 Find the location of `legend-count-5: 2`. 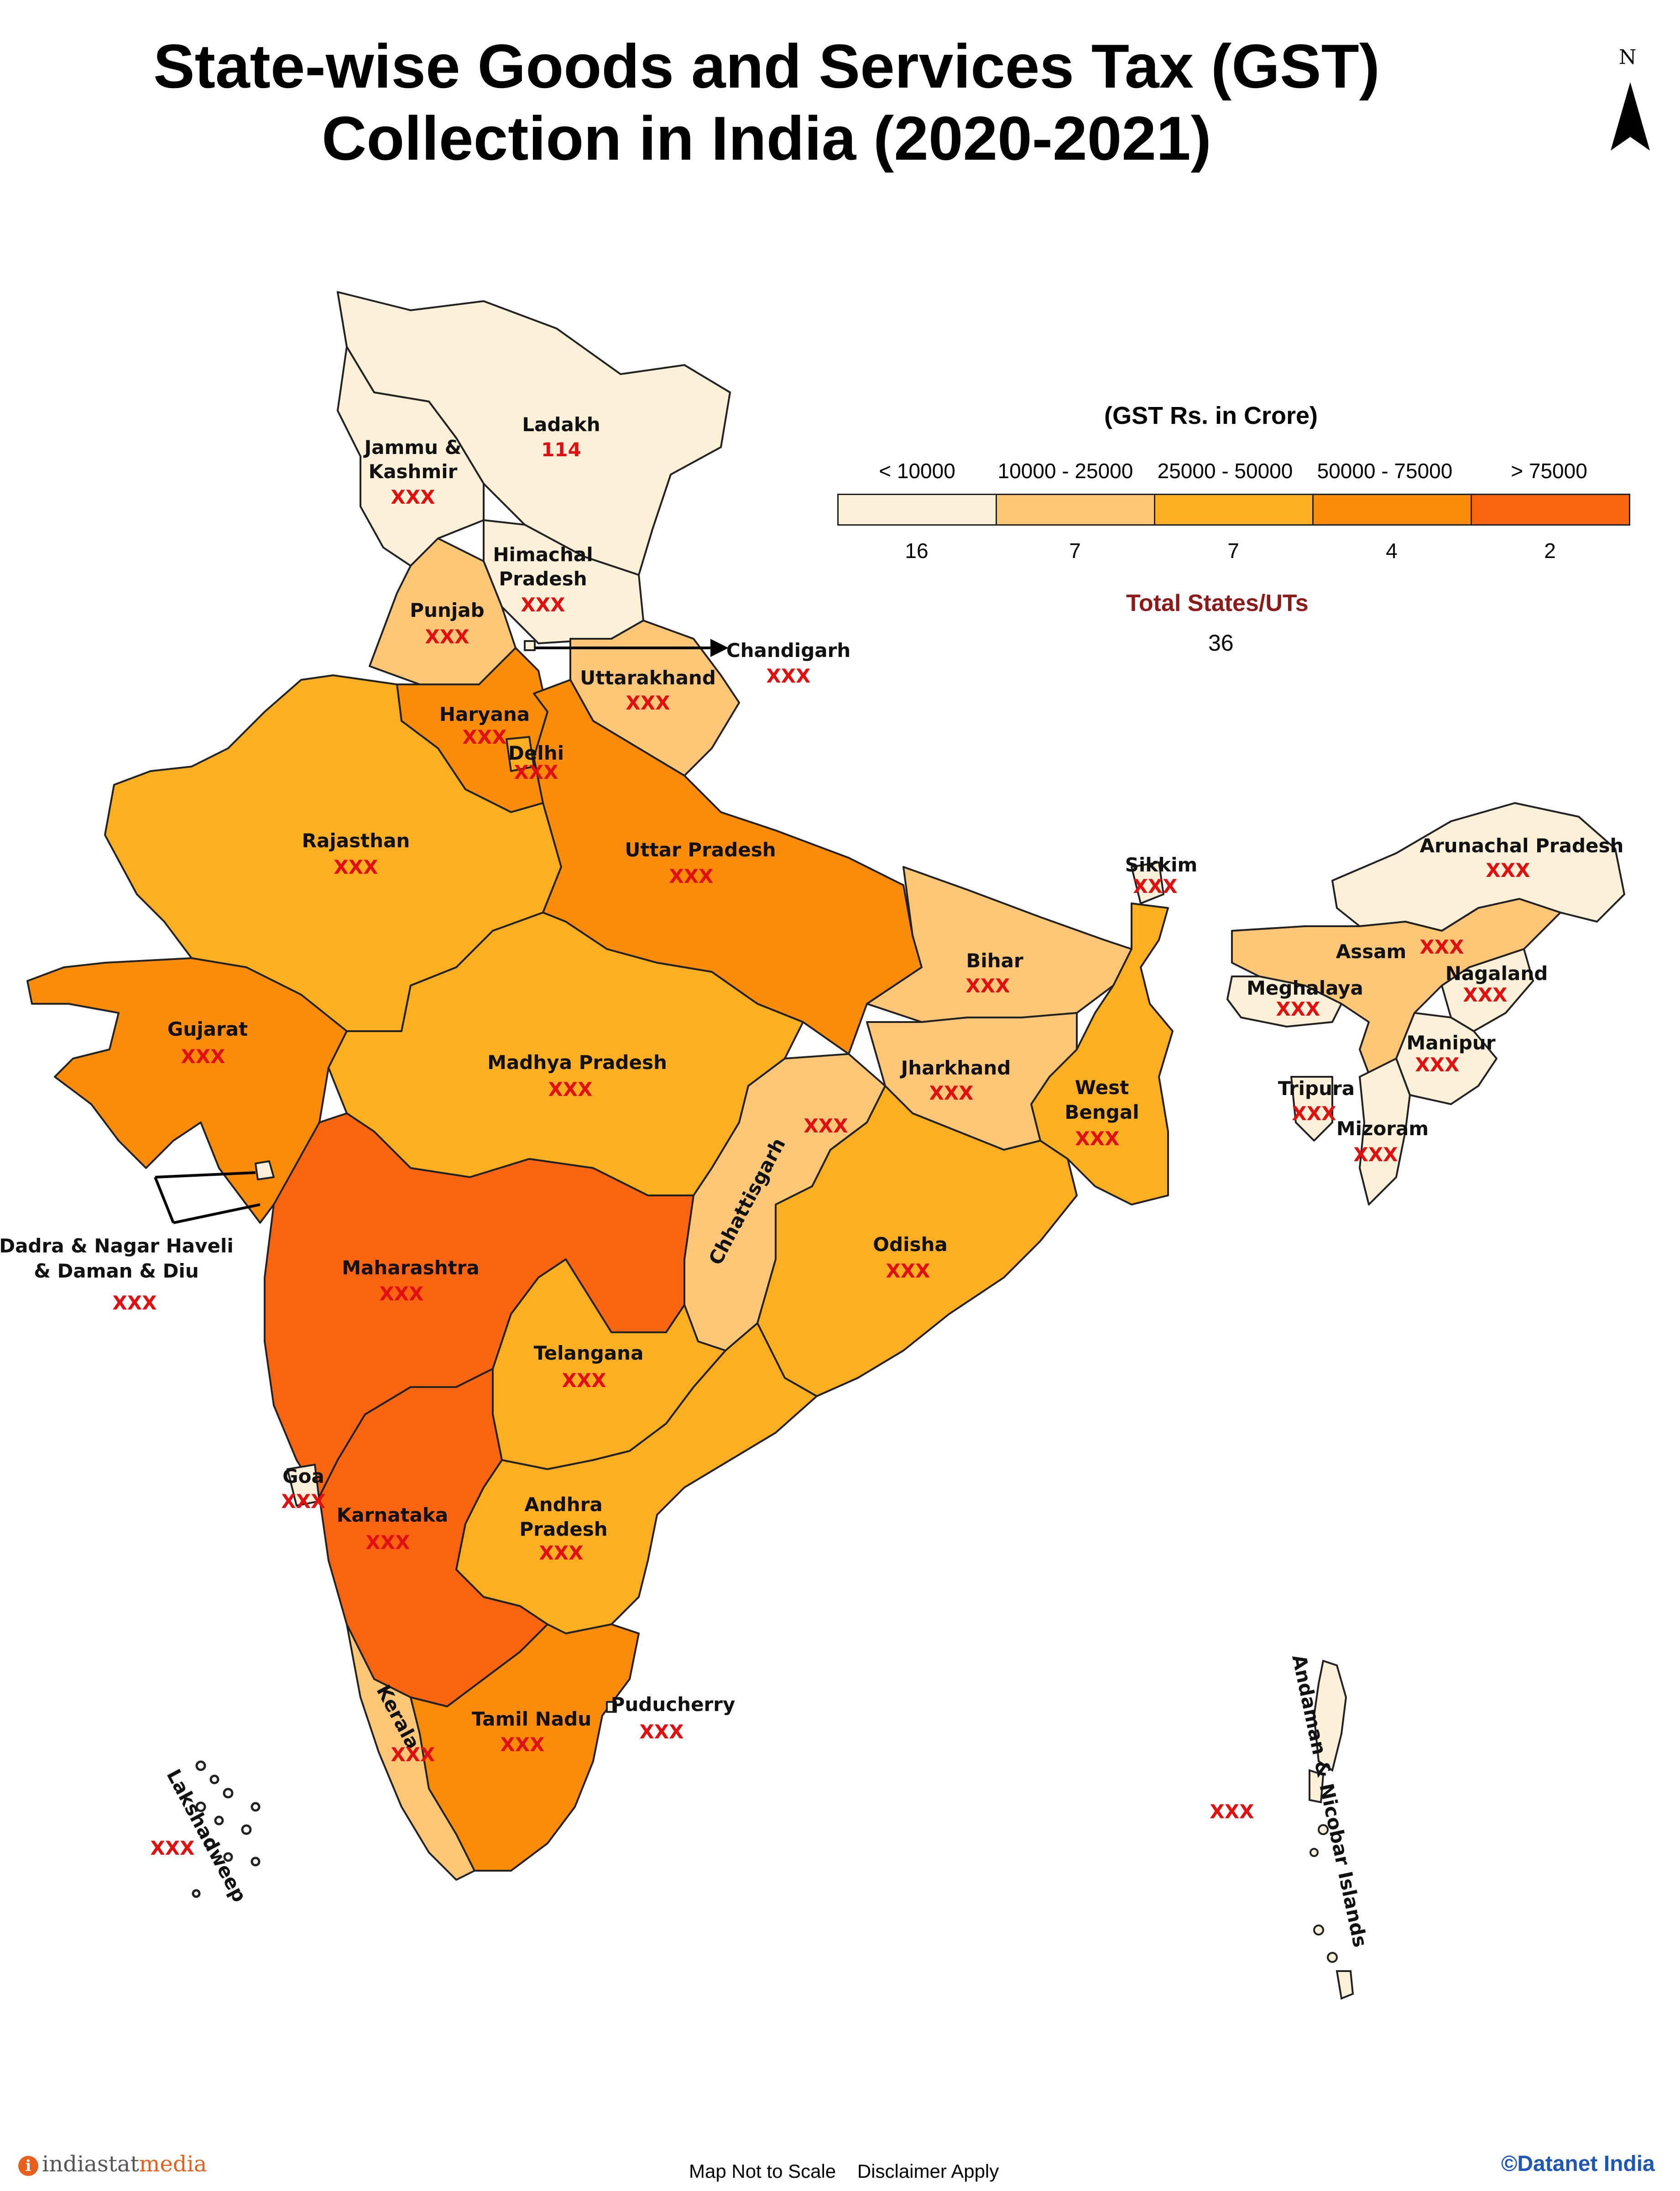

legend-count-5: 2 is located at coordinates (1550, 551).